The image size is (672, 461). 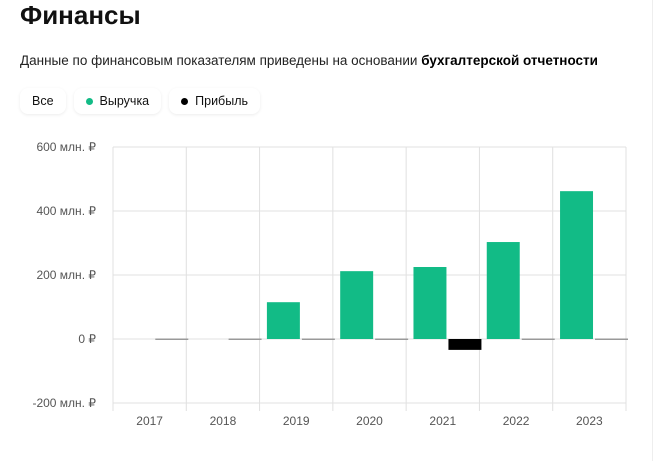 What do you see at coordinates (66, 275) in the screenshot?
I see `y-tick-label: 200 млн. ₽` at bounding box center [66, 275].